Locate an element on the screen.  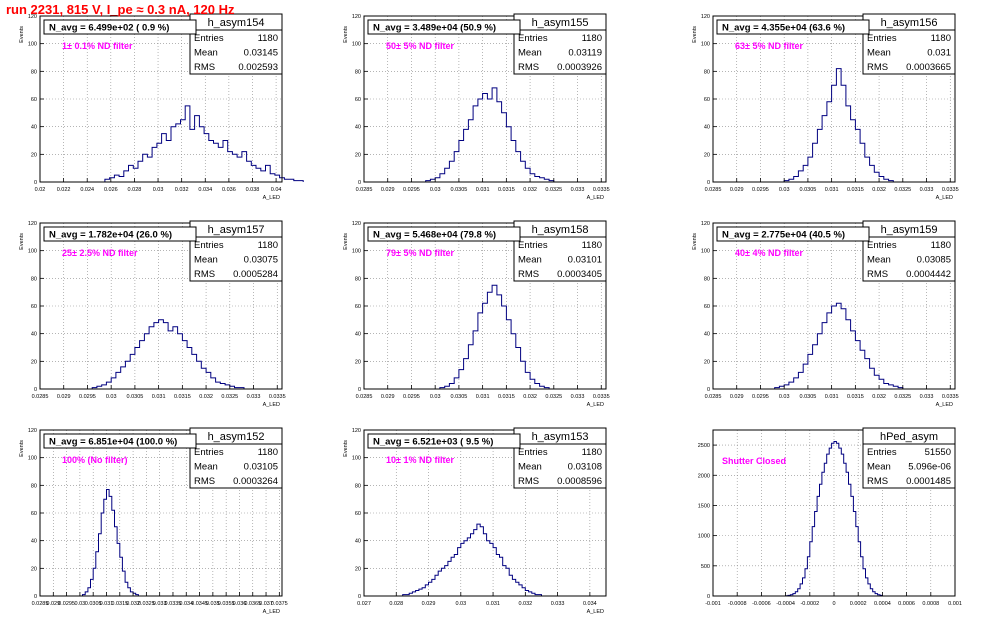
y-tick-label: 120 is located at coordinates (356, 17).